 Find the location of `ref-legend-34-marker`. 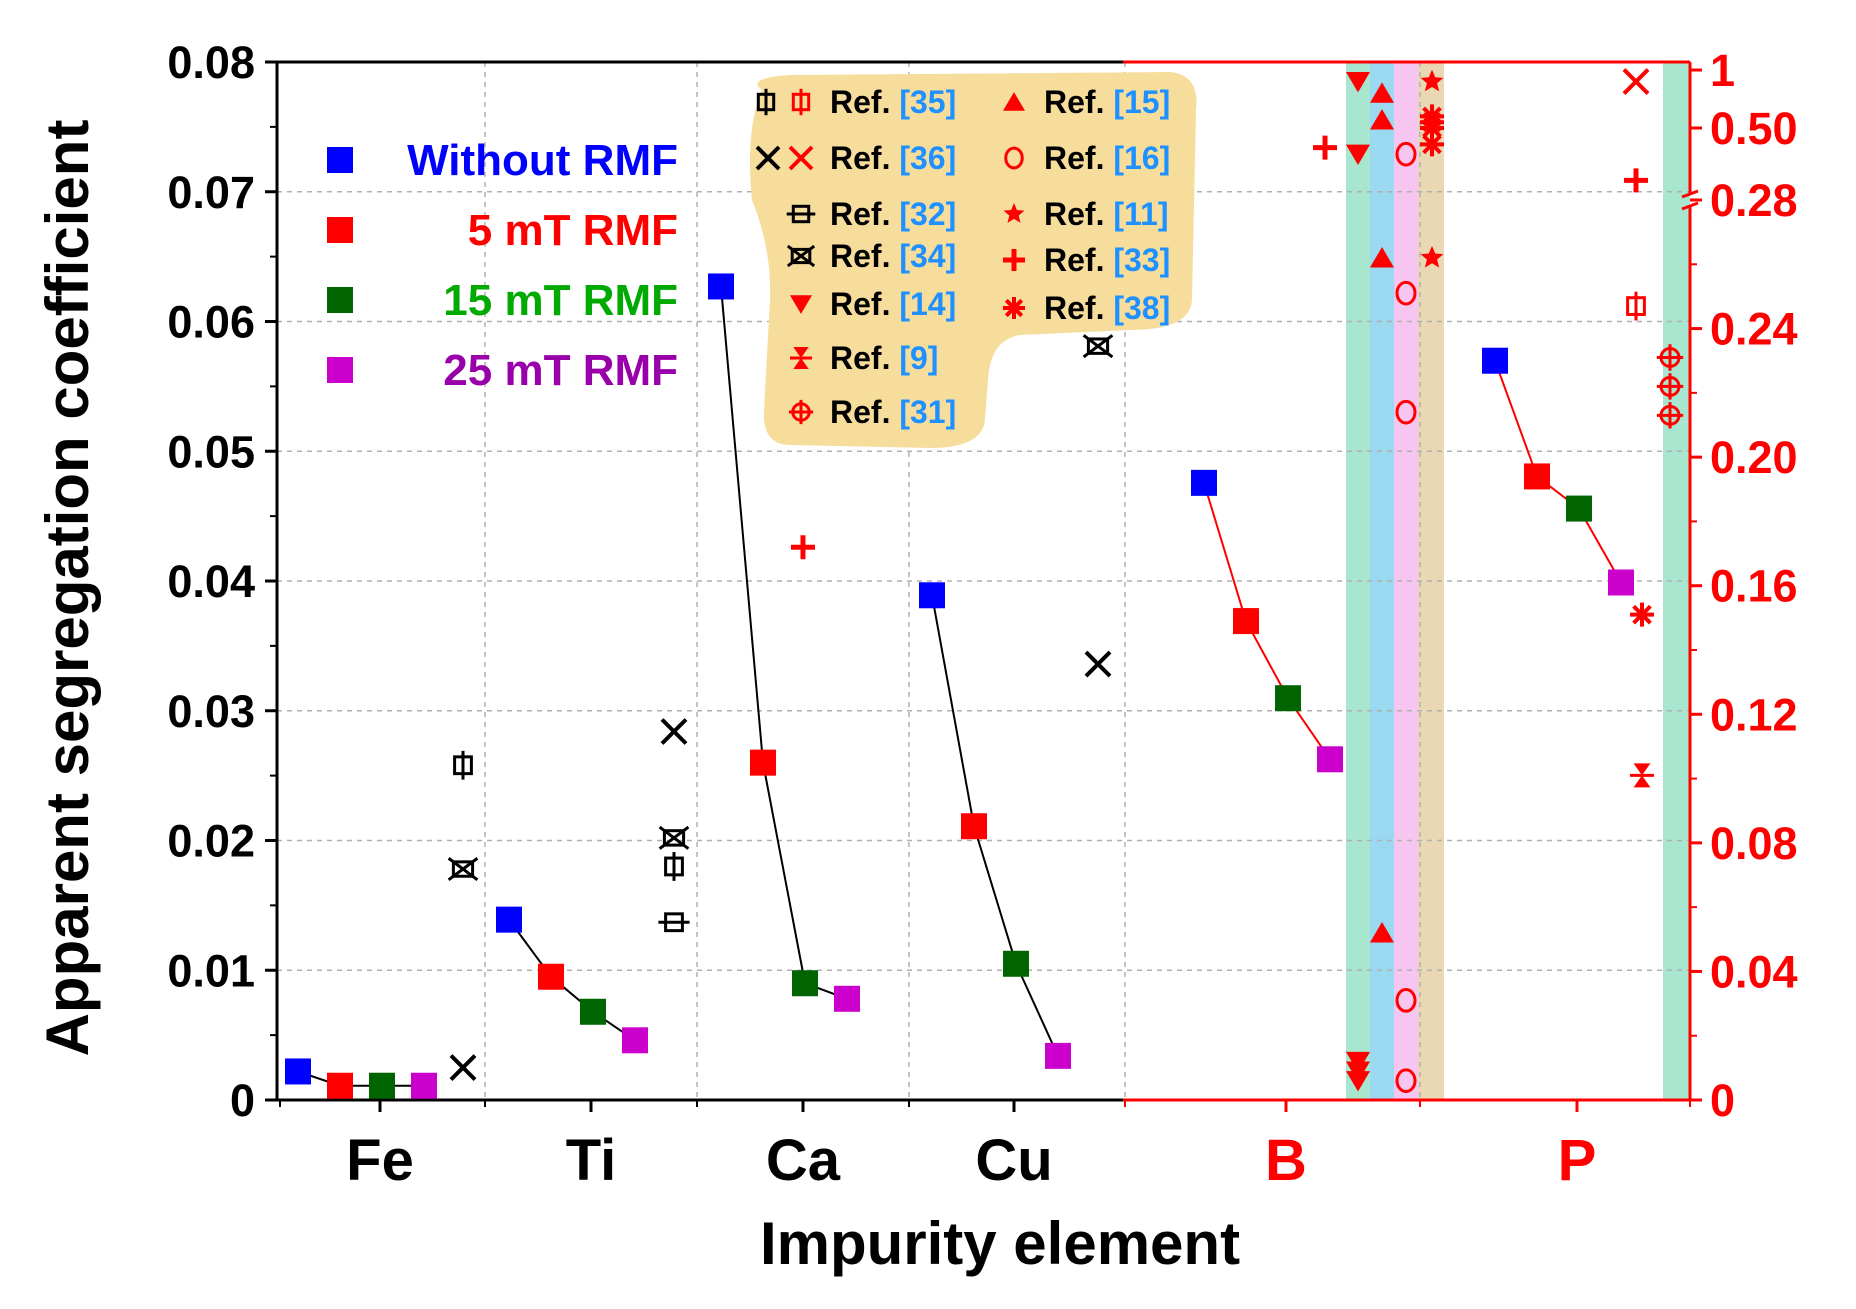

ref-legend-34-marker is located at coordinates (801, 256).